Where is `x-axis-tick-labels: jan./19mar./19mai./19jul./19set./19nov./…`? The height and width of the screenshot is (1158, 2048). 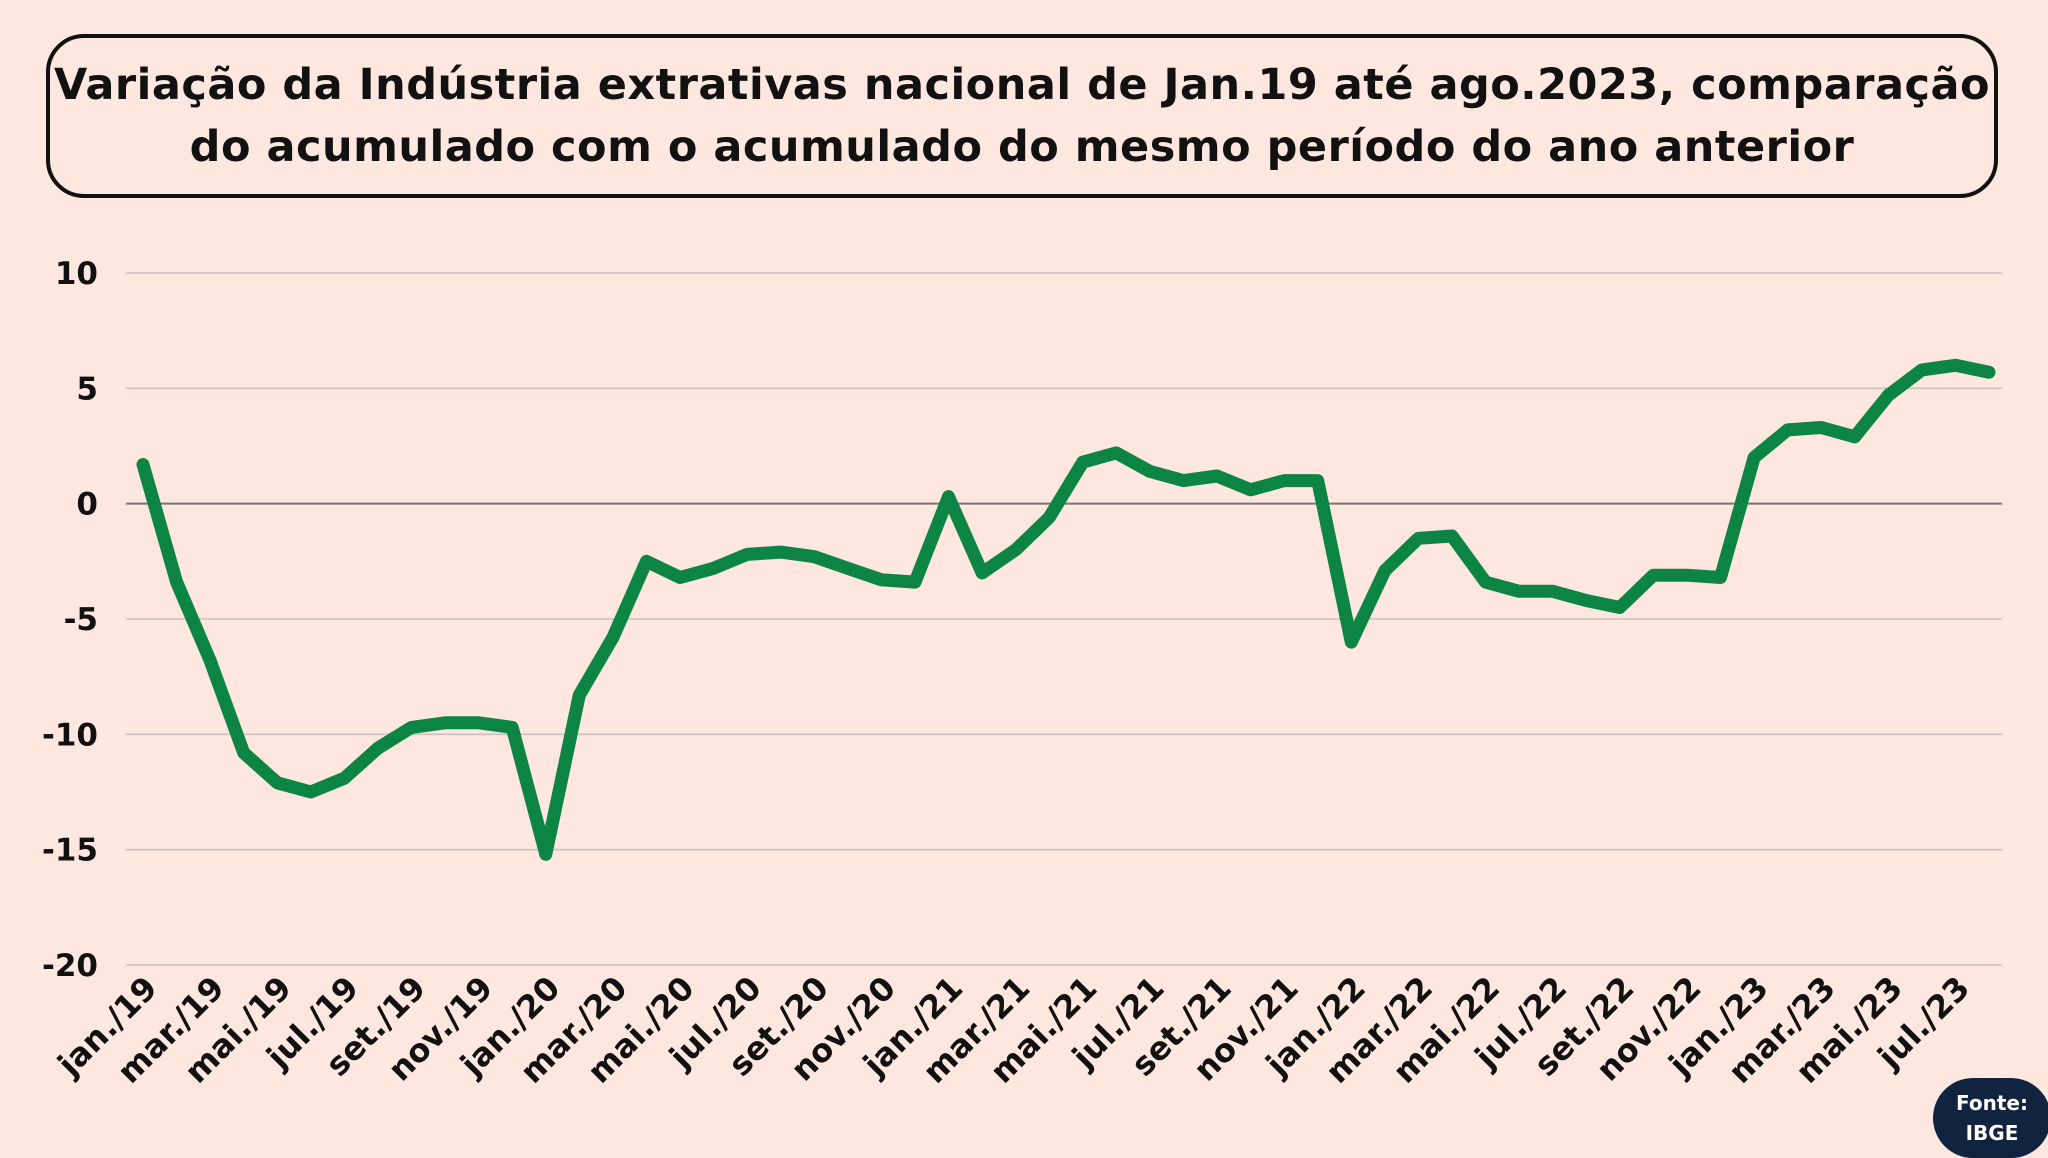 x-axis-tick-labels: jan./19mar./19mai./19jul./19set./19nov./… is located at coordinates (1013, 1030).